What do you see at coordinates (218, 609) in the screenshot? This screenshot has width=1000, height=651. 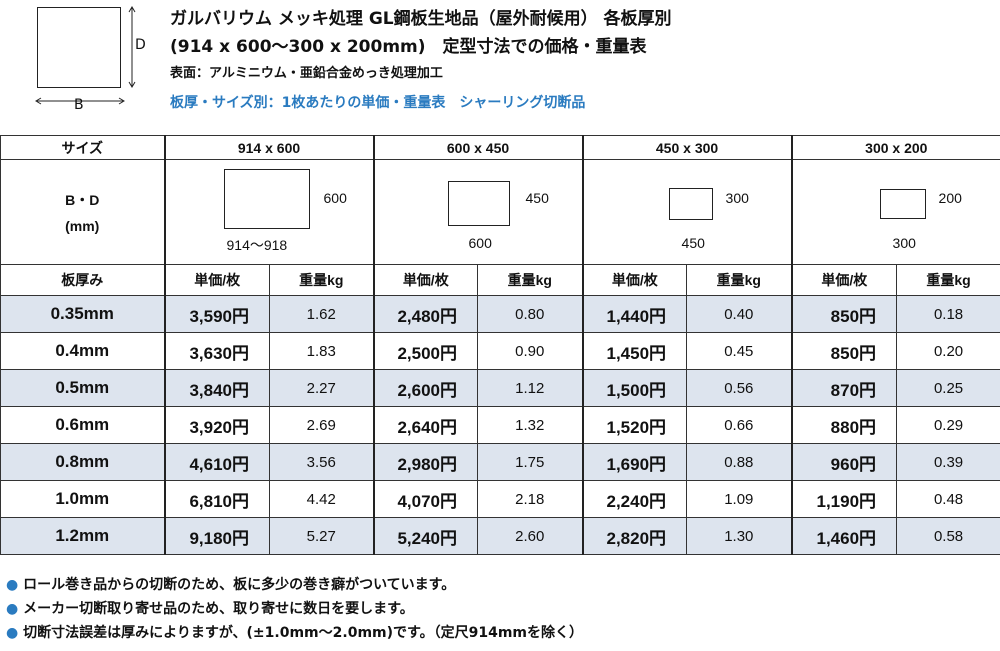 I see `note-text: メーカー切断取り寄せ品のため、取り寄せに数日を要します。` at bounding box center [218, 609].